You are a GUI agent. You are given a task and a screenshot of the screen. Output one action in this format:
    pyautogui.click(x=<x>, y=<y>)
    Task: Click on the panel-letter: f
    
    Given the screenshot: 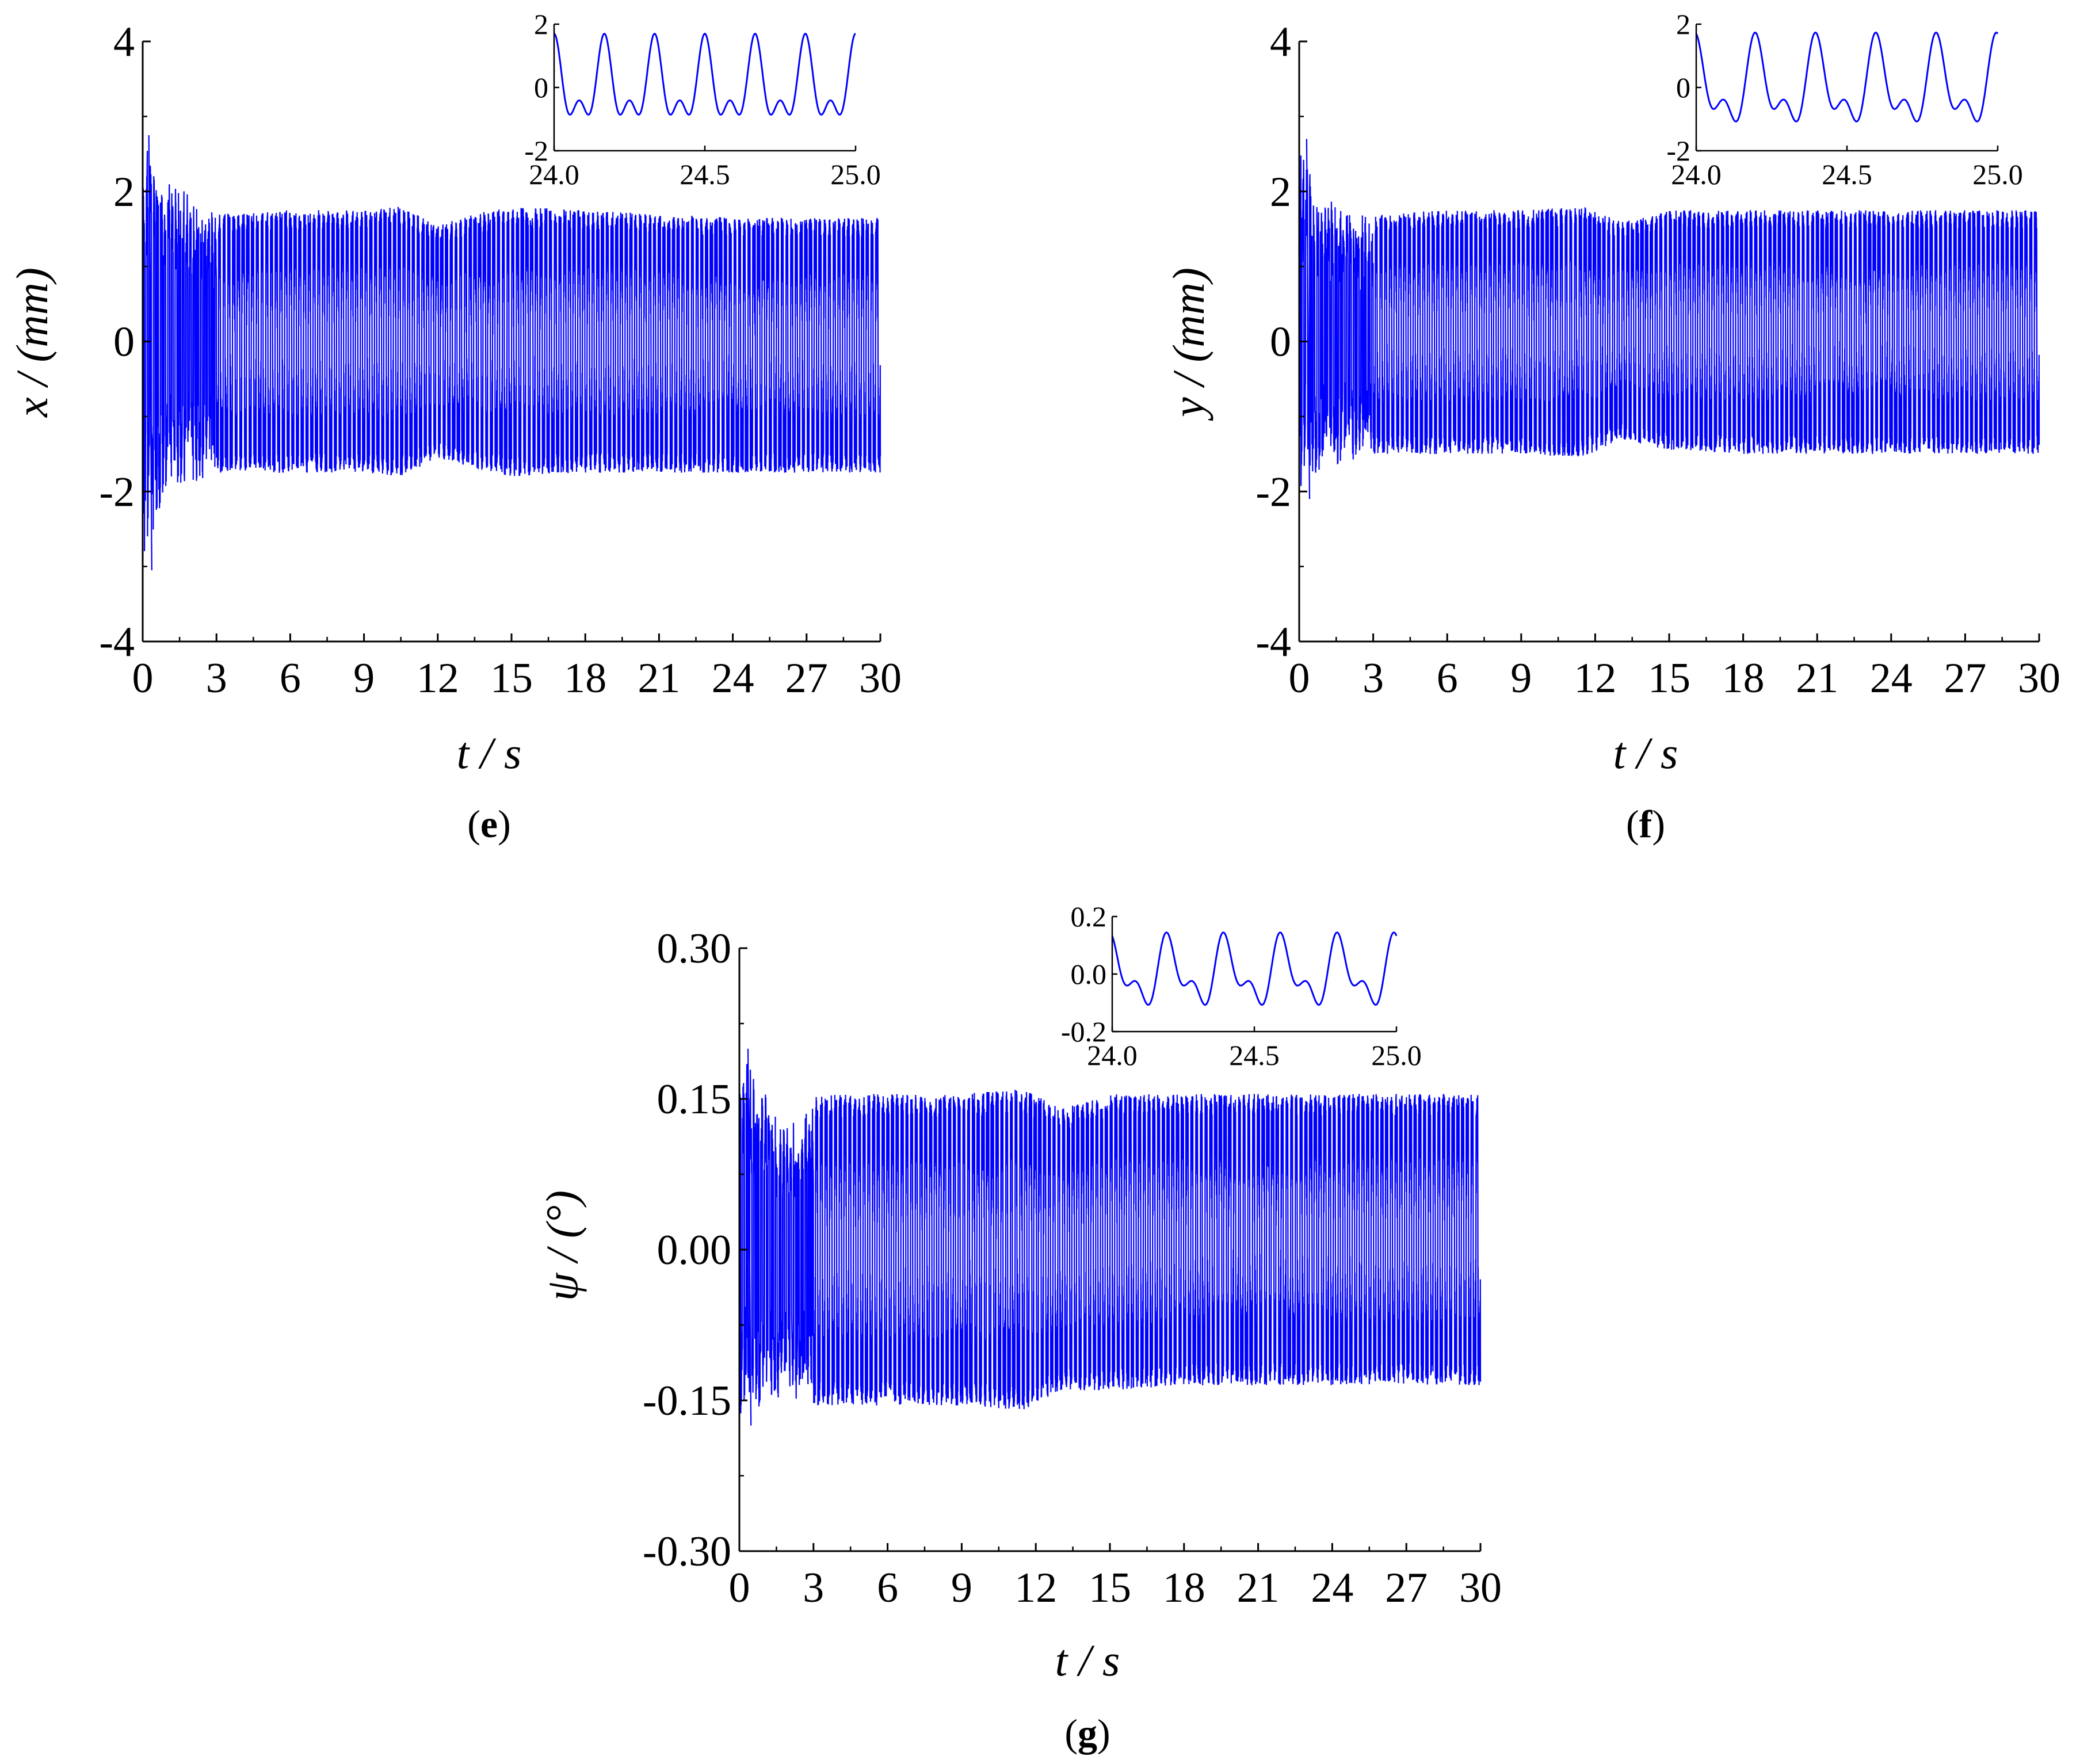 What is the action you would take?
    pyautogui.click(x=1646, y=824)
    